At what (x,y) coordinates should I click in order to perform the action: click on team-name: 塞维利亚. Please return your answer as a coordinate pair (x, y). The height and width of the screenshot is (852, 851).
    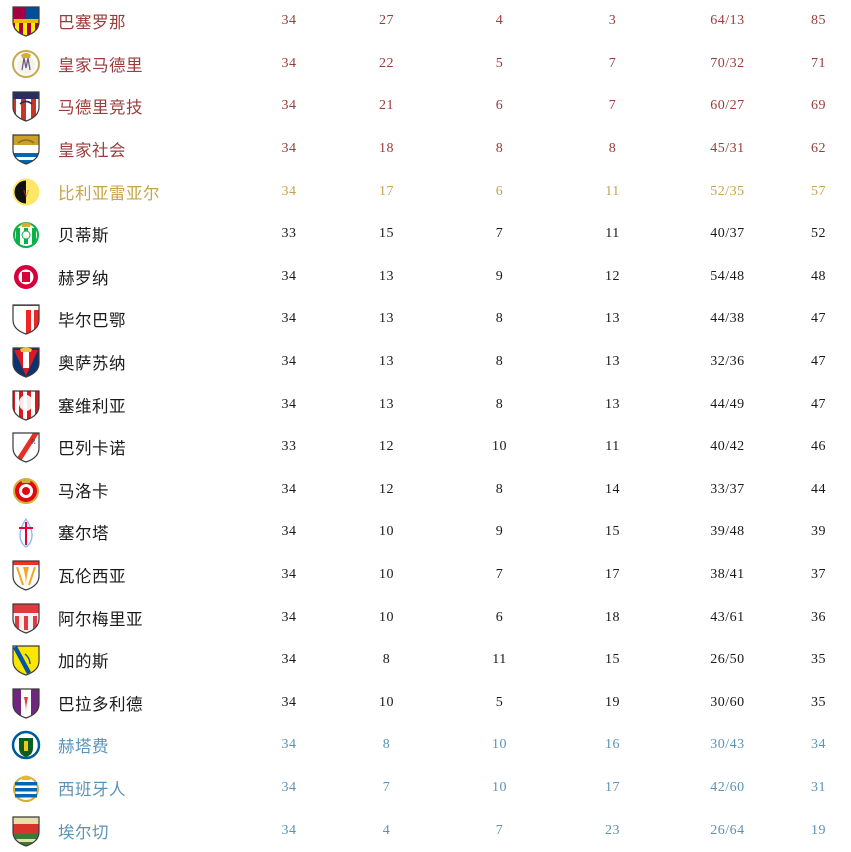
    Looking at the image, I should click on (92, 406).